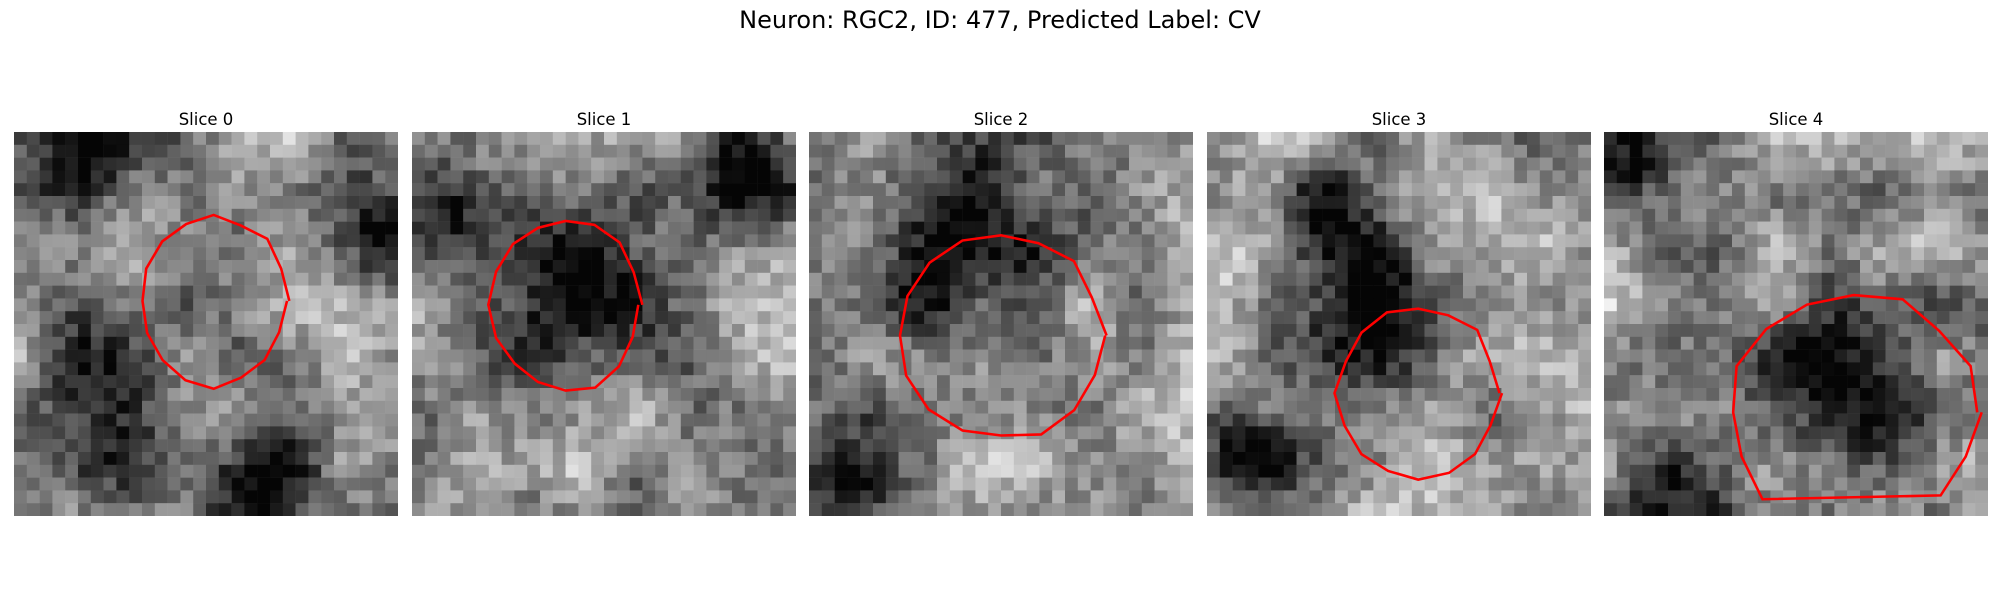 This screenshot has width=2000, height=600. I want to click on slice-panel-3: Slice 3, so click(1399, 312).